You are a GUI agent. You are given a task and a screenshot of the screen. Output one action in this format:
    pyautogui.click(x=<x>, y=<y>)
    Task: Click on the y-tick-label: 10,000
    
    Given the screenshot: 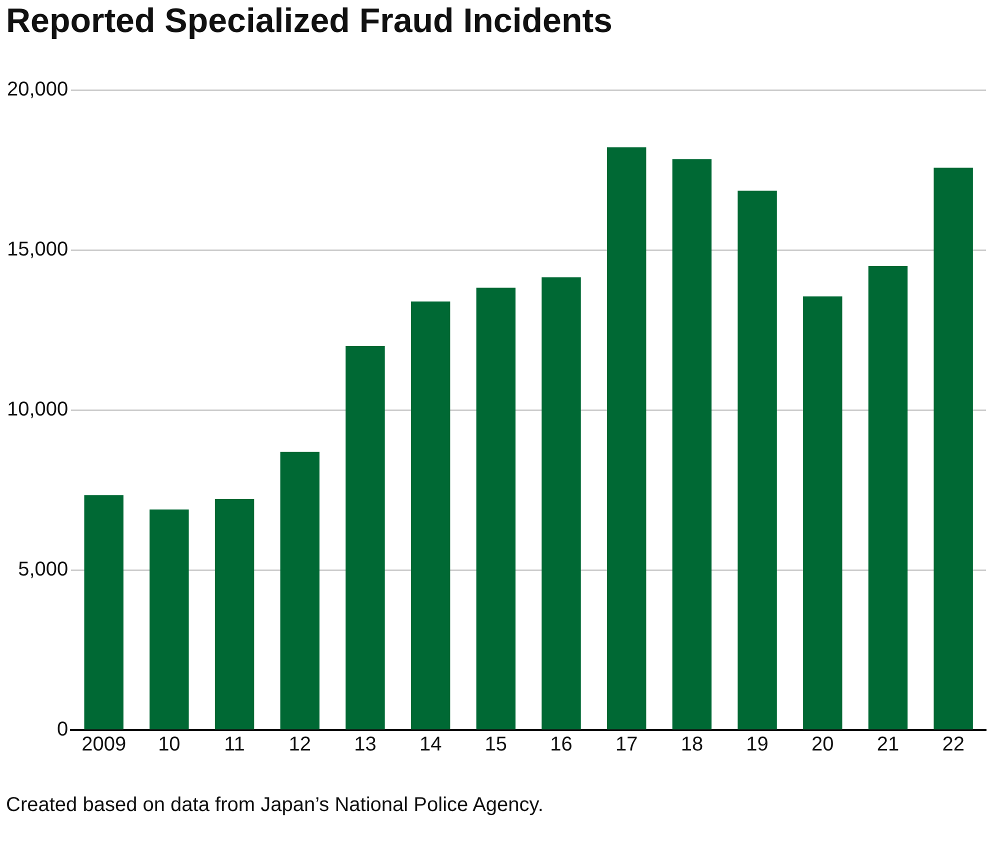 What is the action you would take?
    pyautogui.click(x=37, y=409)
    